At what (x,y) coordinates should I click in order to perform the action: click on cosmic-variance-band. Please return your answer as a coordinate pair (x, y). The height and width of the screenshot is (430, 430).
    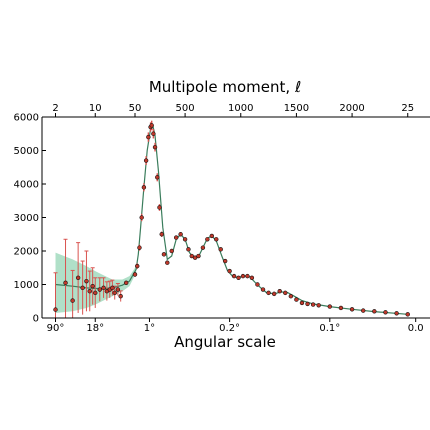
    Looking at the image, I should click on (96, 282).